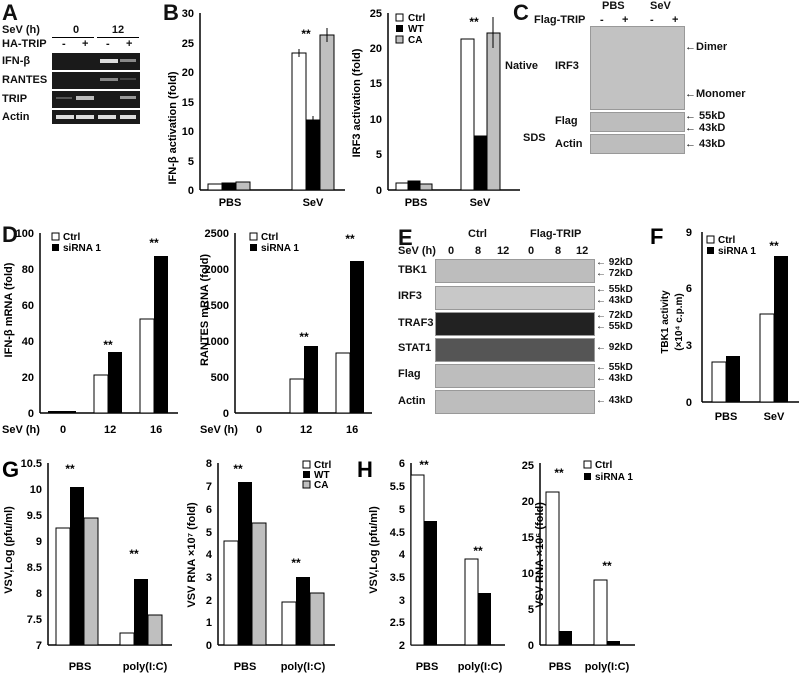  Describe the element at coordinates (209, 623) in the screenshot. I see `svg-text: 1` at that location.